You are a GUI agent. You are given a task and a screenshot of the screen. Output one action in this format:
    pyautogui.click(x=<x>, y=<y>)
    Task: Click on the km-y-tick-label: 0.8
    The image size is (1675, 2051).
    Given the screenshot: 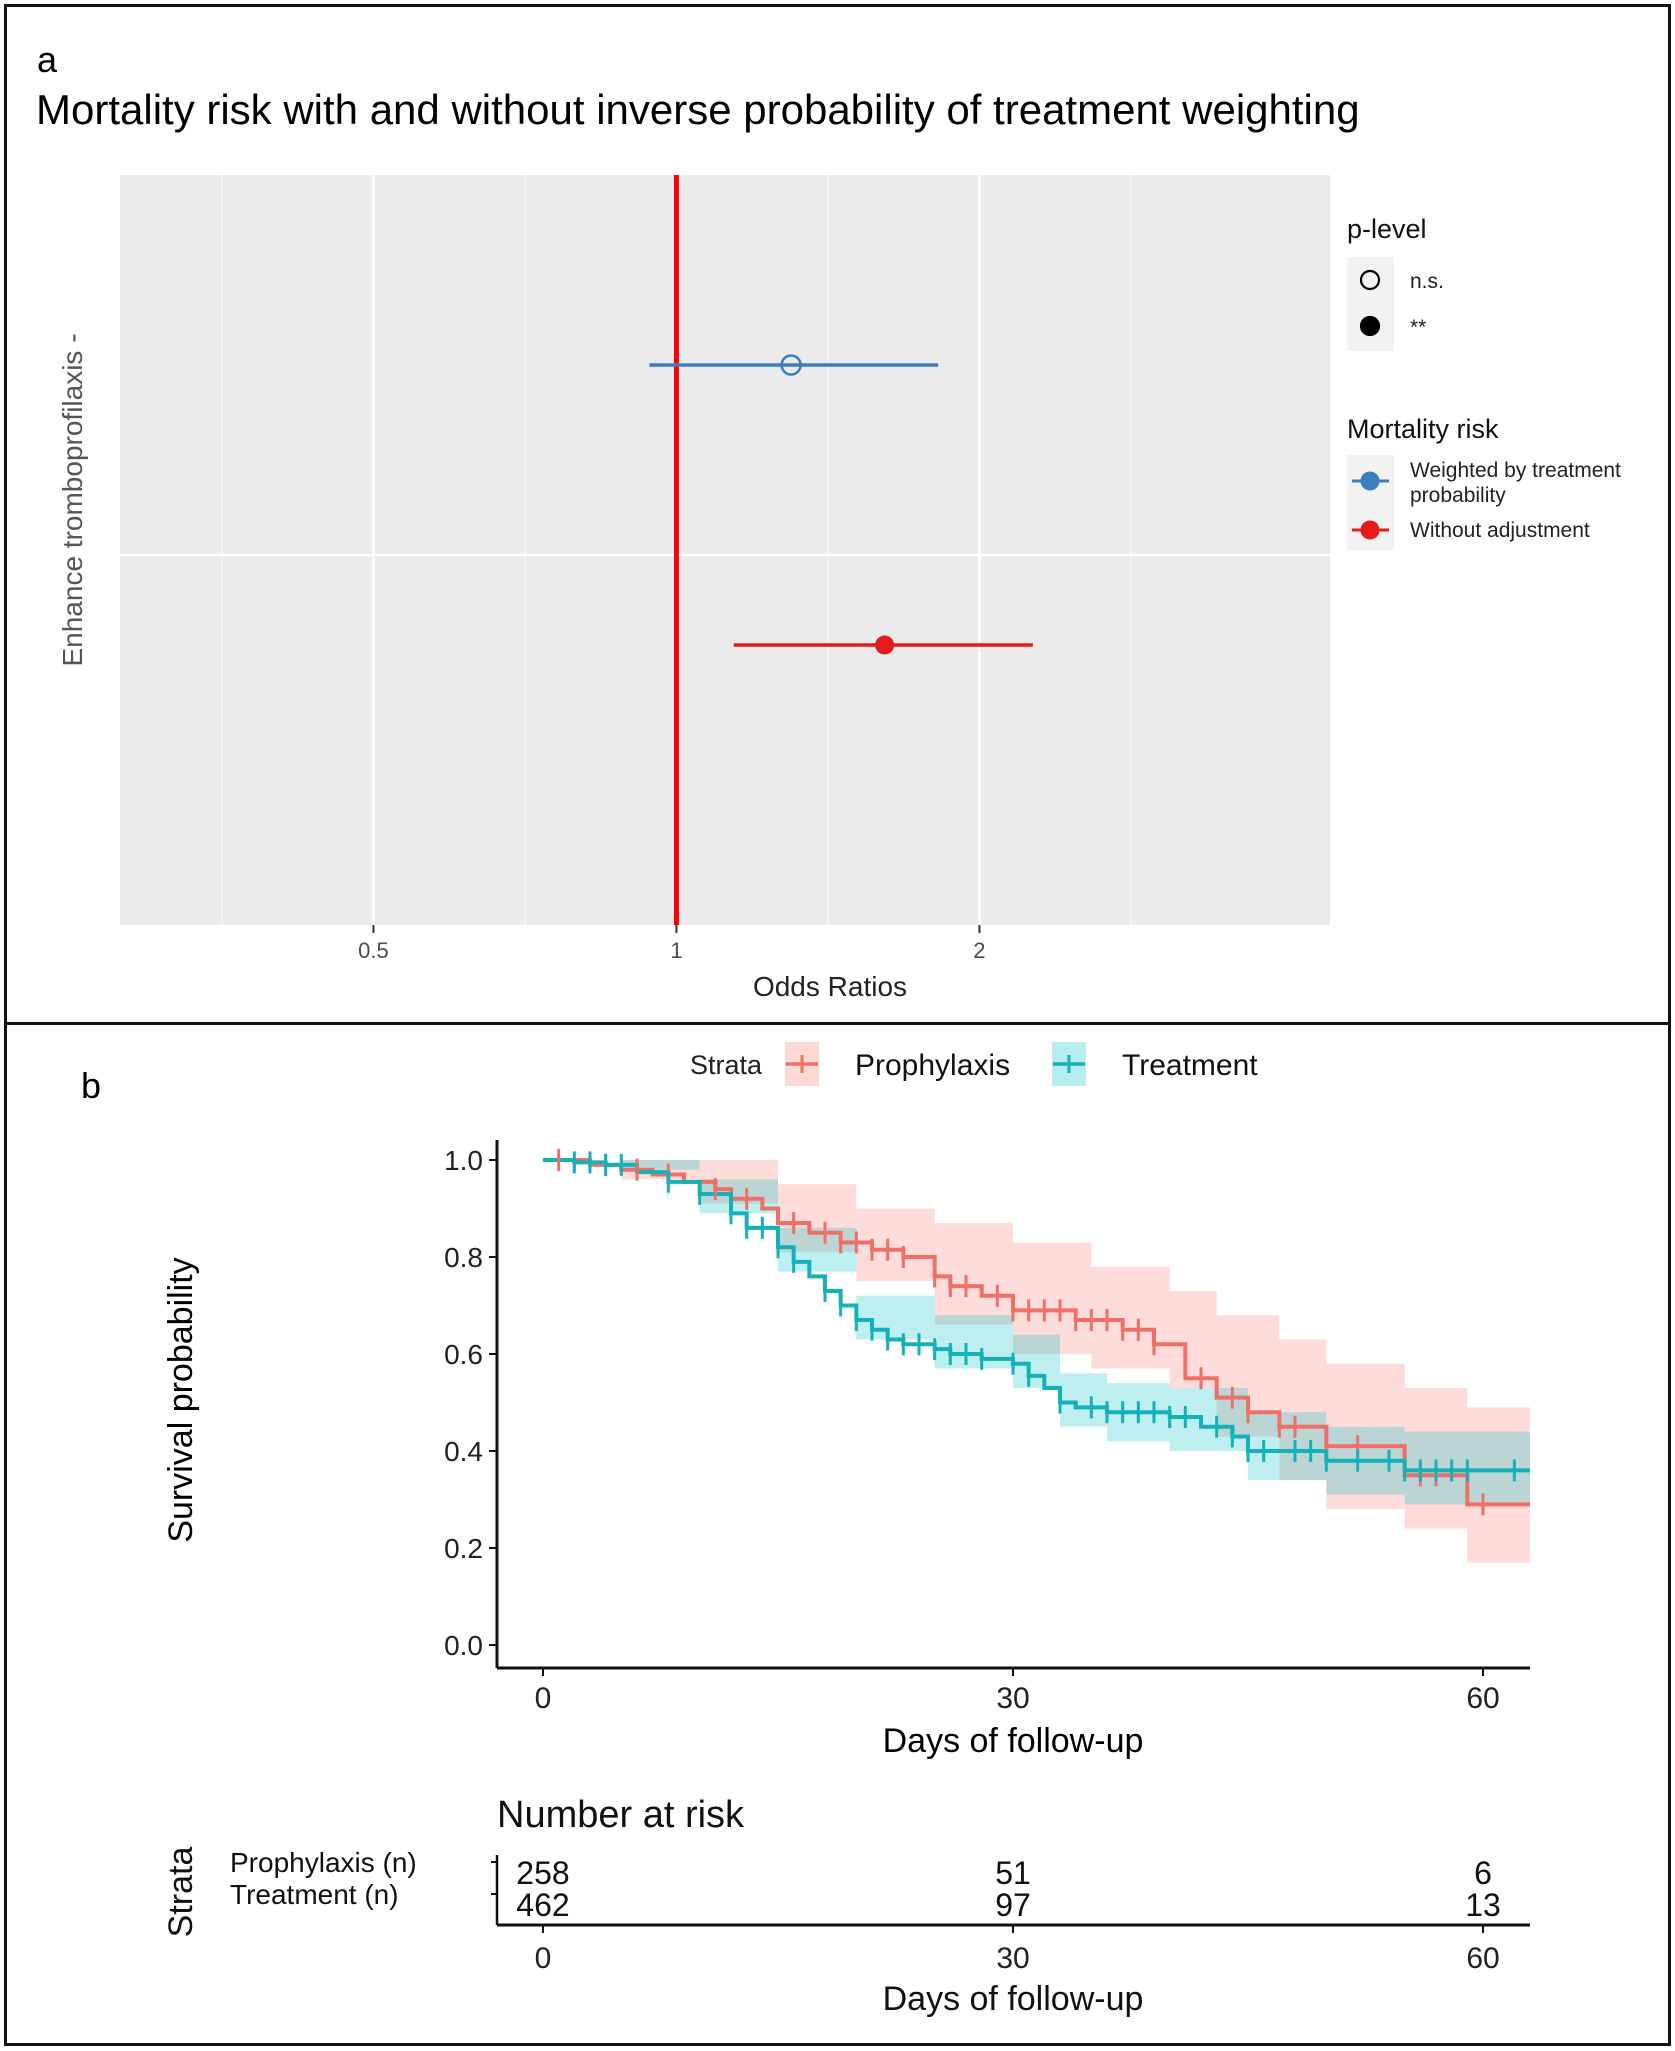 What is the action you would take?
    pyautogui.click(x=463, y=1257)
    